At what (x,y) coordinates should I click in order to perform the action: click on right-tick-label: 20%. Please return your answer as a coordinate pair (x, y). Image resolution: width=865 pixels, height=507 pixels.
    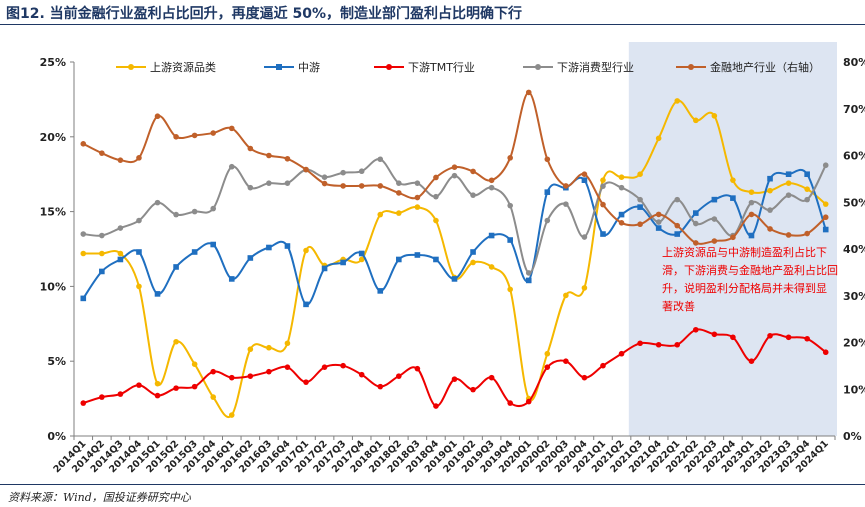
    Looking at the image, I should click on (854, 343).